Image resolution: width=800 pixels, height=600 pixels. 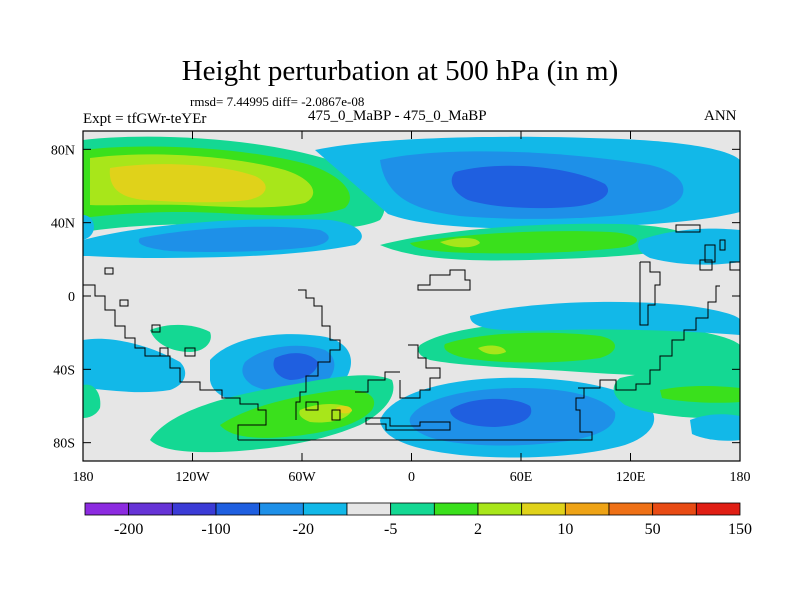 I want to click on colorbar-label: 10, so click(x=565, y=529).